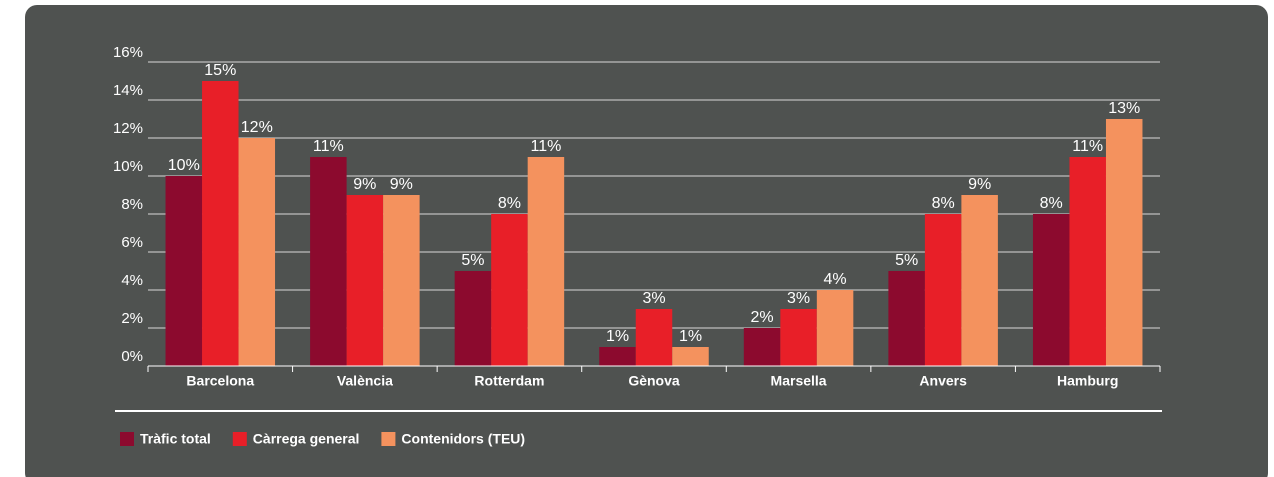 This screenshot has width=1274, height=477. What do you see at coordinates (175, 439) in the screenshot?
I see `legend-label: Tràfic total` at bounding box center [175, 439].